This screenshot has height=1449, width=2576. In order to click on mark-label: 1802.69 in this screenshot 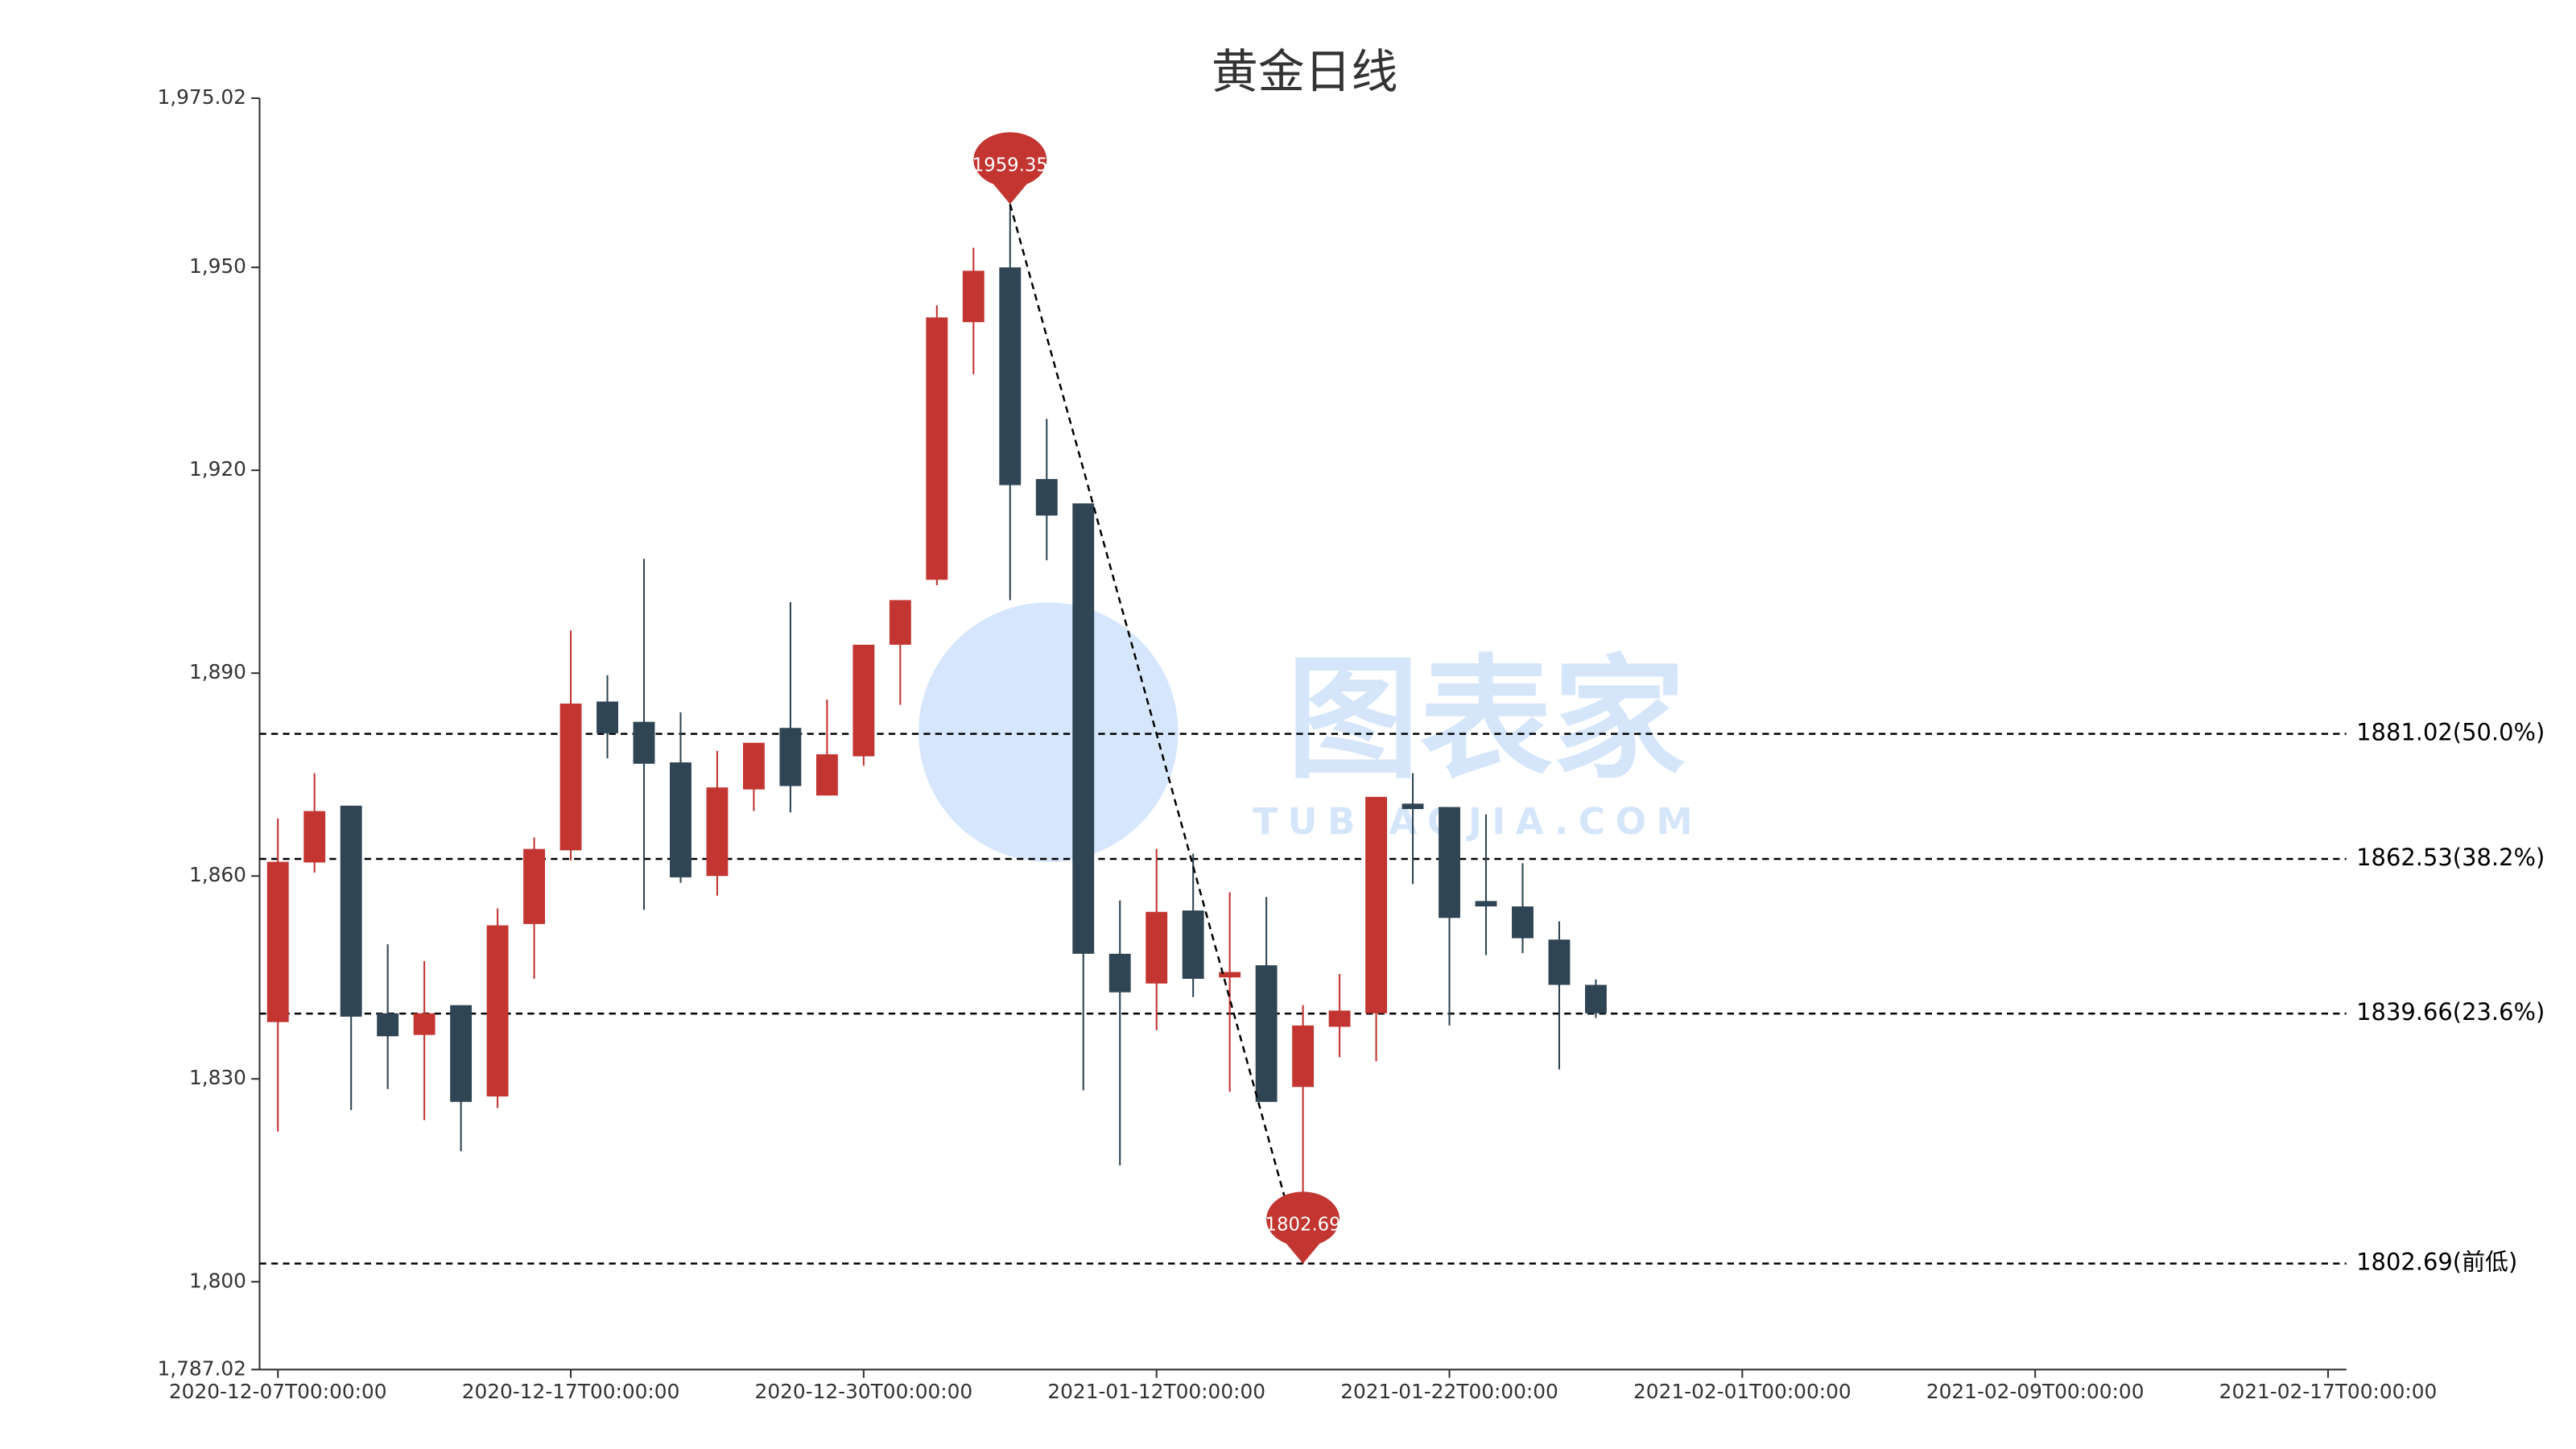, I will do `click(1303, 1225)`.